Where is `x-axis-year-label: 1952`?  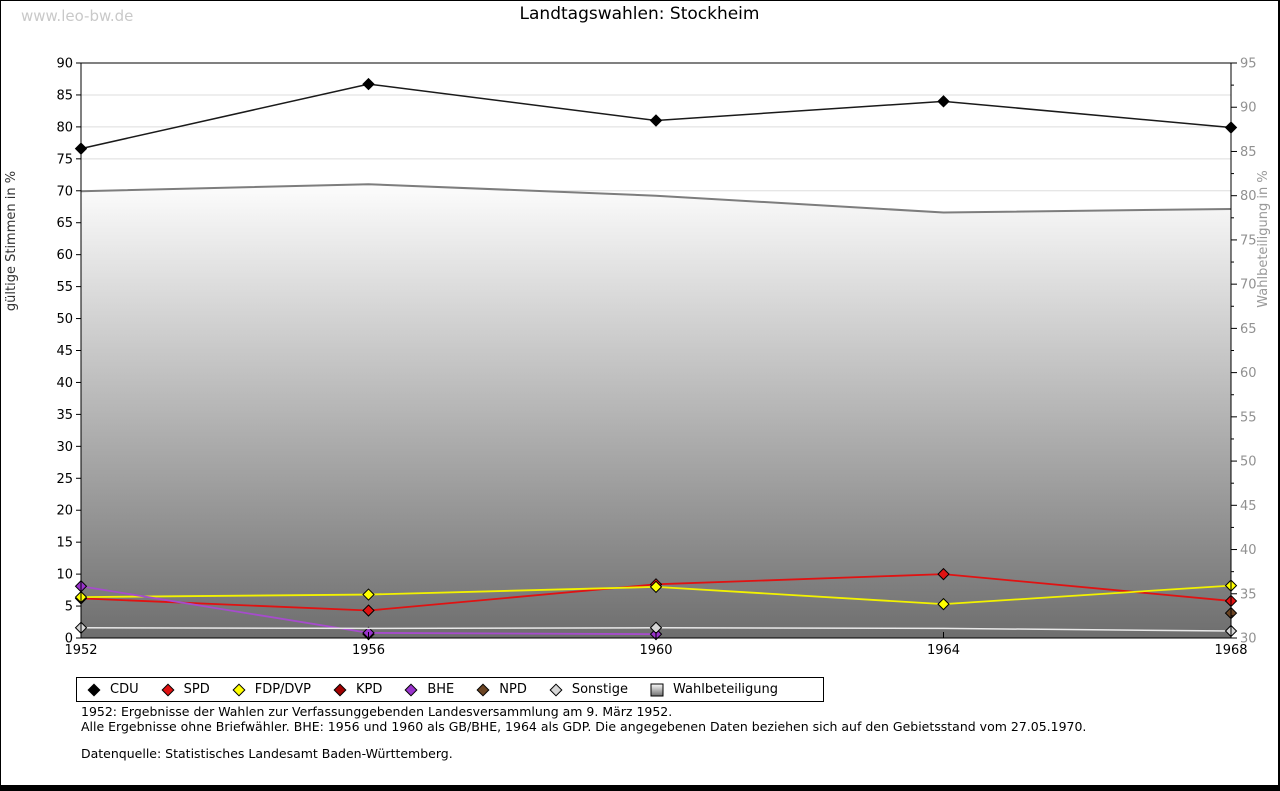
x-axis-year-label: 1952 is located at coordinates (80, 650).